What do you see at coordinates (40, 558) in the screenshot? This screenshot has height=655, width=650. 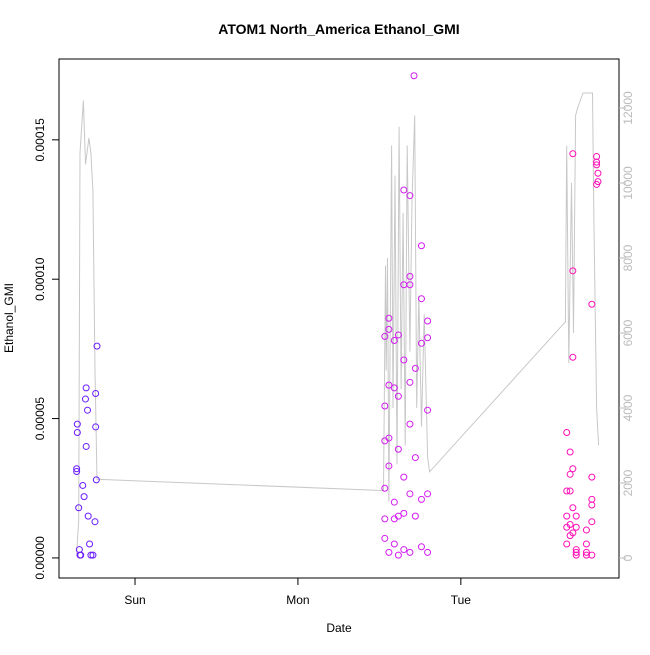 I see `y-tick-label: 0.00000` at bounding box center [40, 558].